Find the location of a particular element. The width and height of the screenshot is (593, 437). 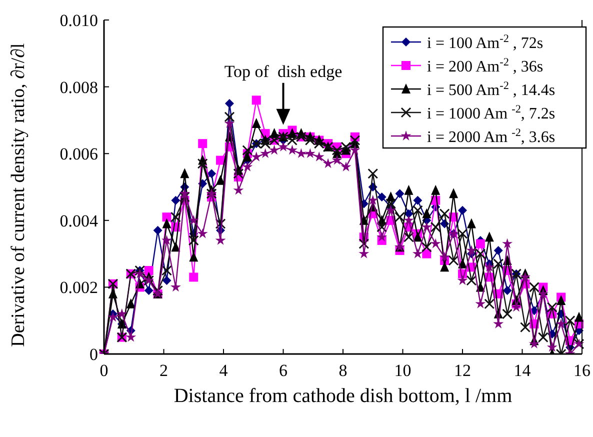

x-tick-label: 6 is located at coordinates (283, 370).